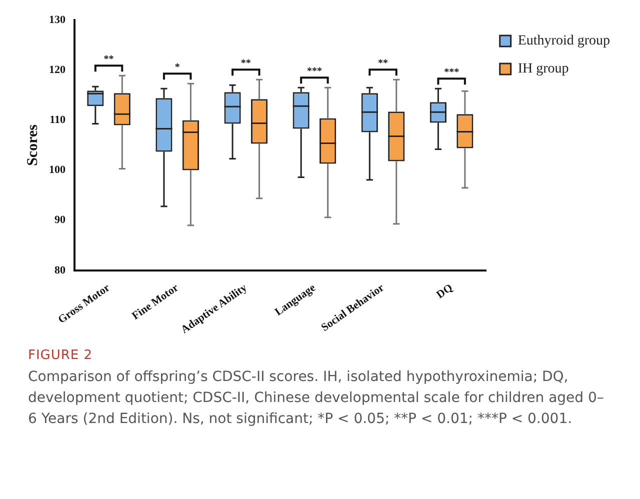 This screenshot has width=640, height=499. Describe the element at coordinates (58, 120) in the screenshot. I see `y-tick-label: 110` at that location.